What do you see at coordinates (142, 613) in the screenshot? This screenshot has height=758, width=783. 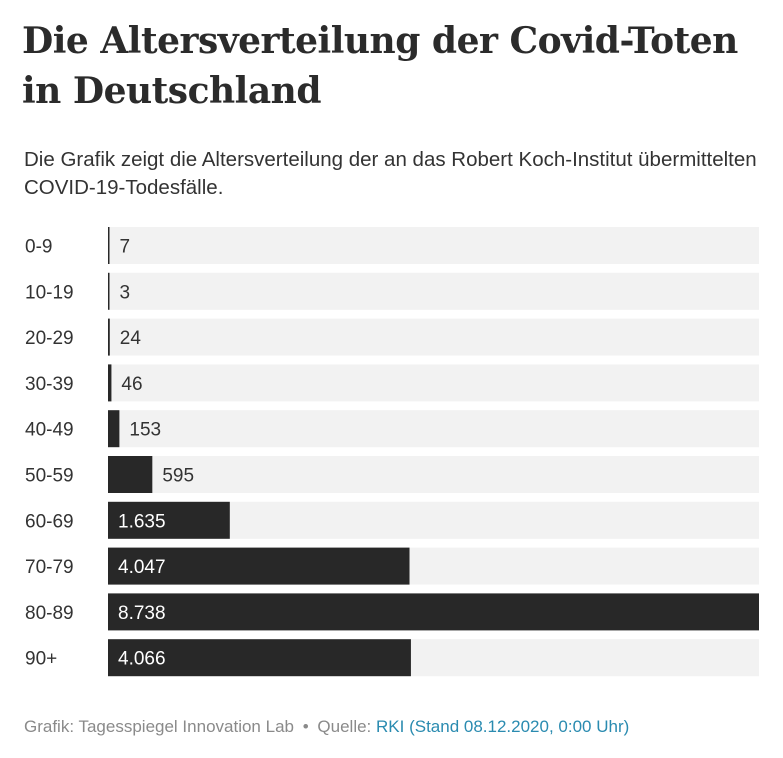 I see `value-label: 8.738` at bounding box center [142, 613].